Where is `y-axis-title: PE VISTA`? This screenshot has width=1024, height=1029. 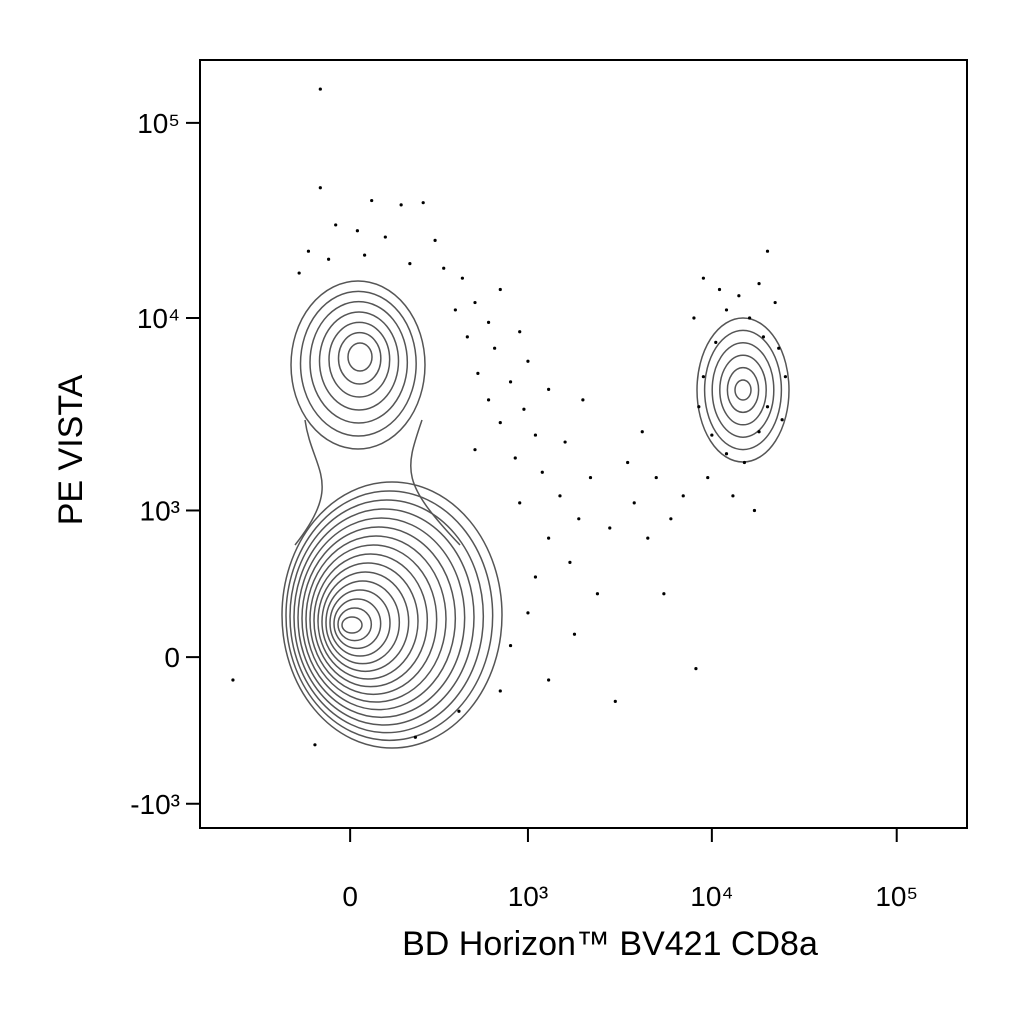 y-axis-title: PE VISTA is located at coordinates (71, 449).